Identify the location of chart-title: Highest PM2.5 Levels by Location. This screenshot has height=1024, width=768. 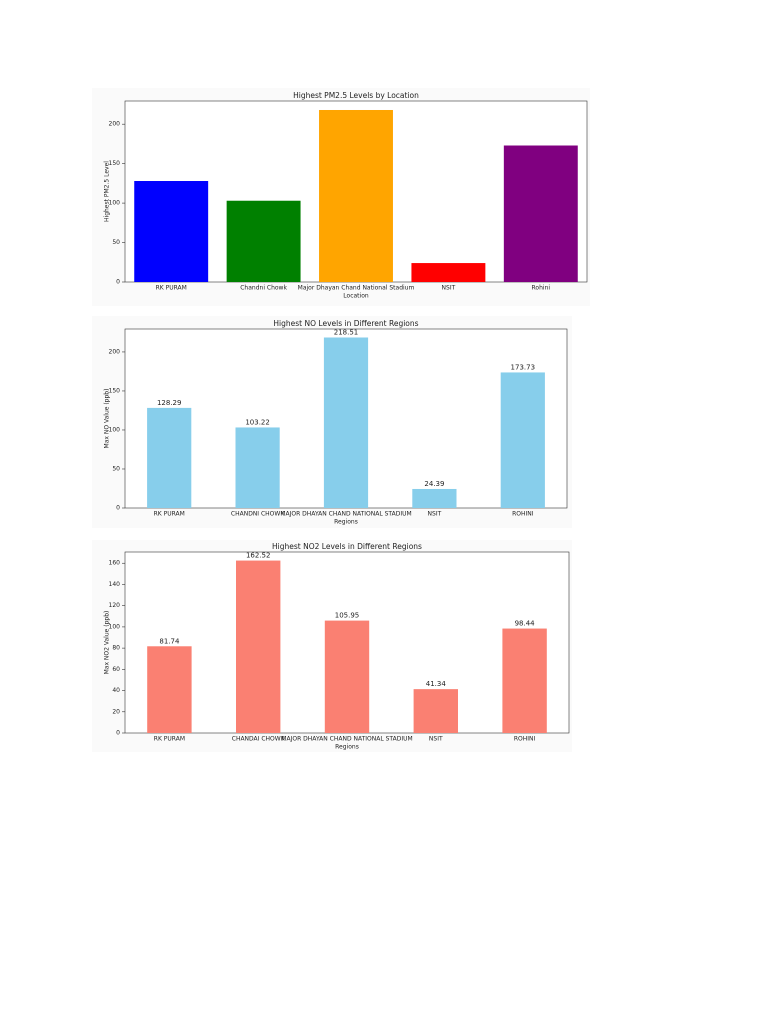
(356, 95).